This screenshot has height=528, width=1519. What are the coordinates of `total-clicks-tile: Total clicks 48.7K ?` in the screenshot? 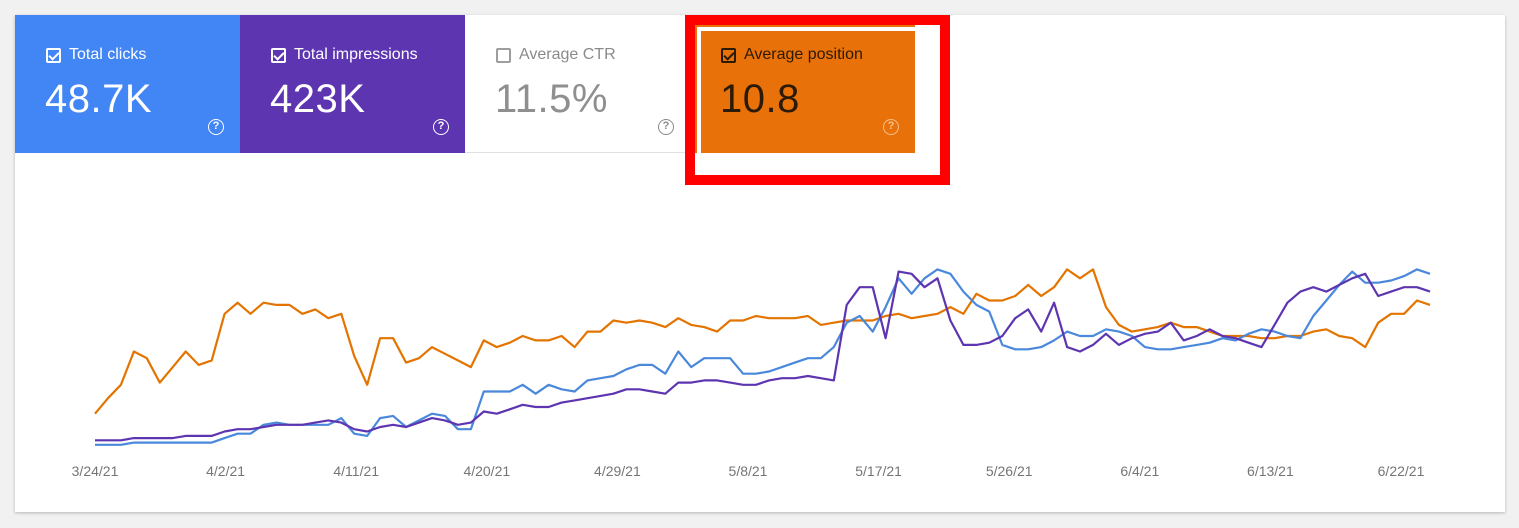 It's located at (127, 84).